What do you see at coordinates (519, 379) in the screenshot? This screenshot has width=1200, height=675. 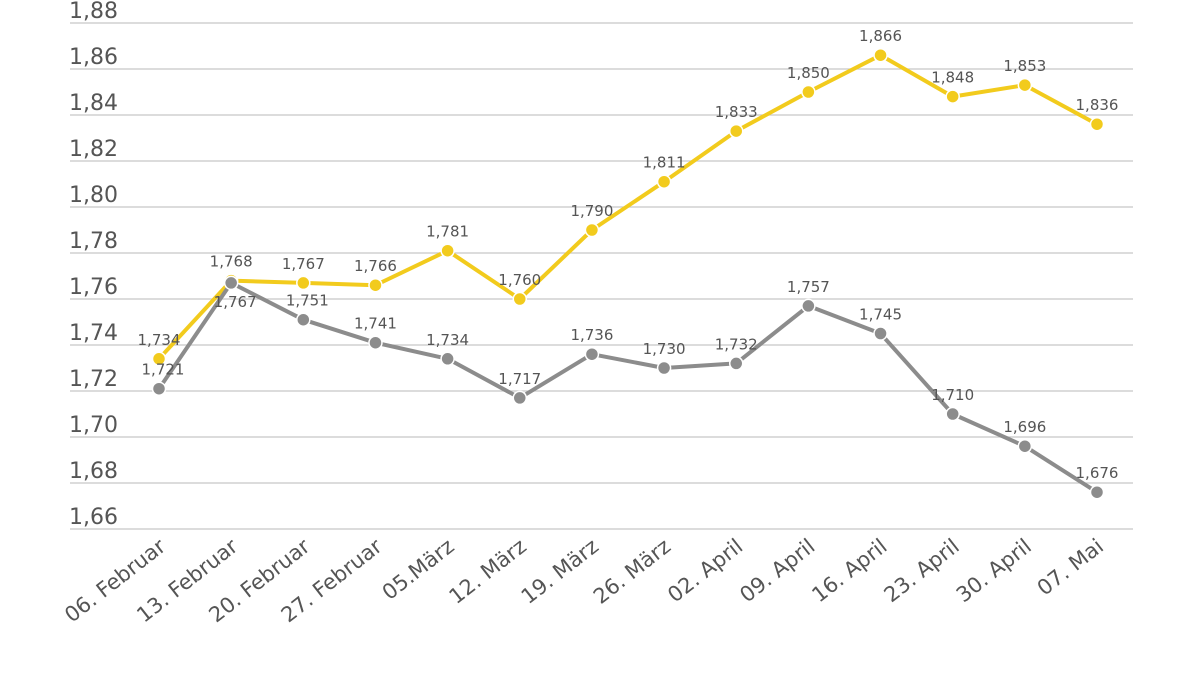 I see `gray-series-data-label: 1,717` at bounding box center [519, 379].